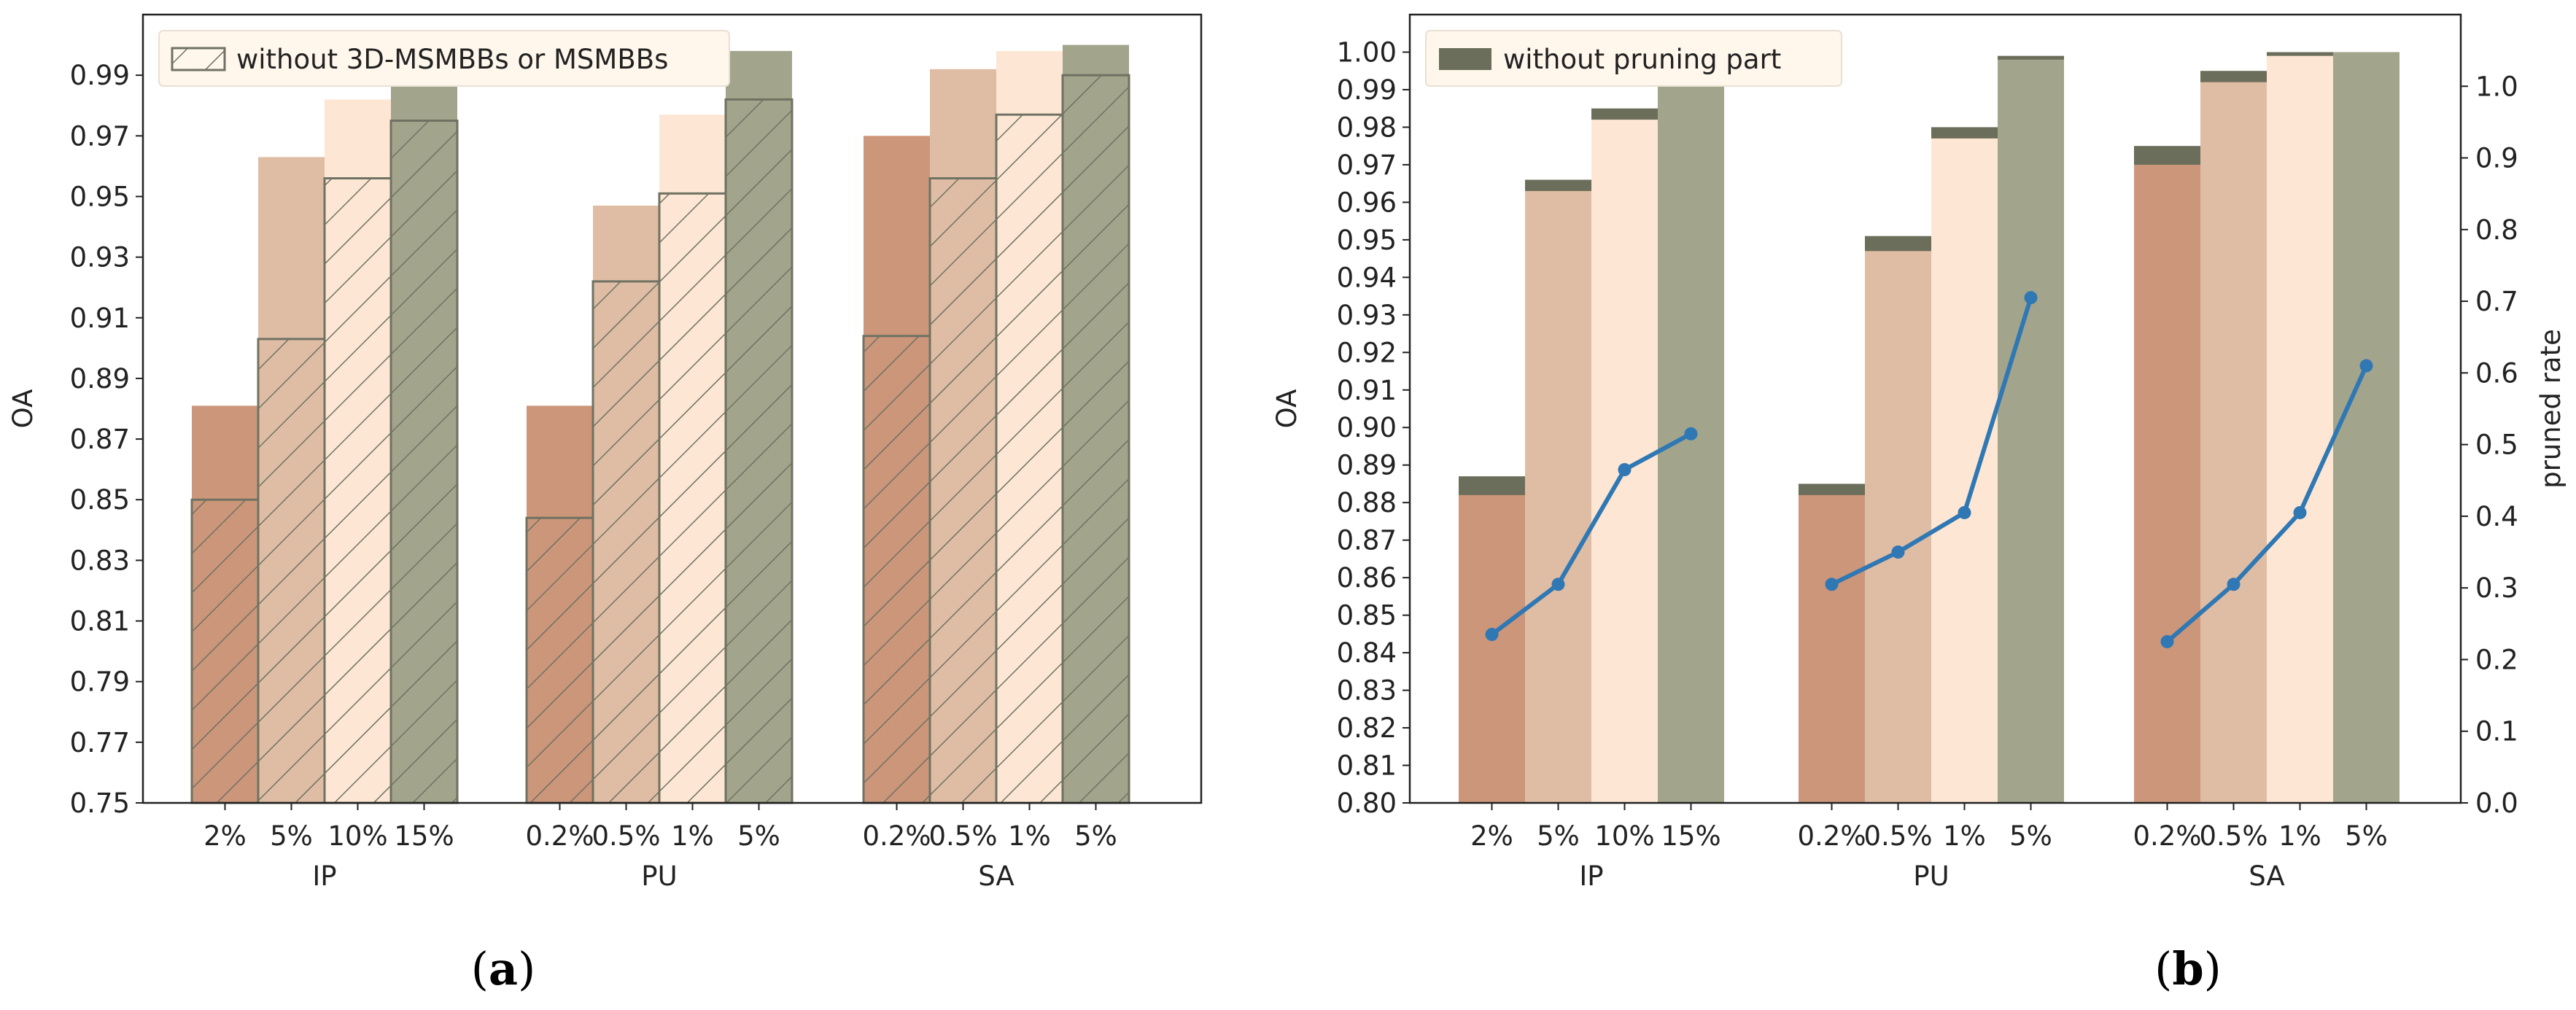 The height and width of the screenshot is (1010, 2576). Describe the element at coordinates (1690, 836) in the screenshot. I see `x-tick-label: 15%` at that location.